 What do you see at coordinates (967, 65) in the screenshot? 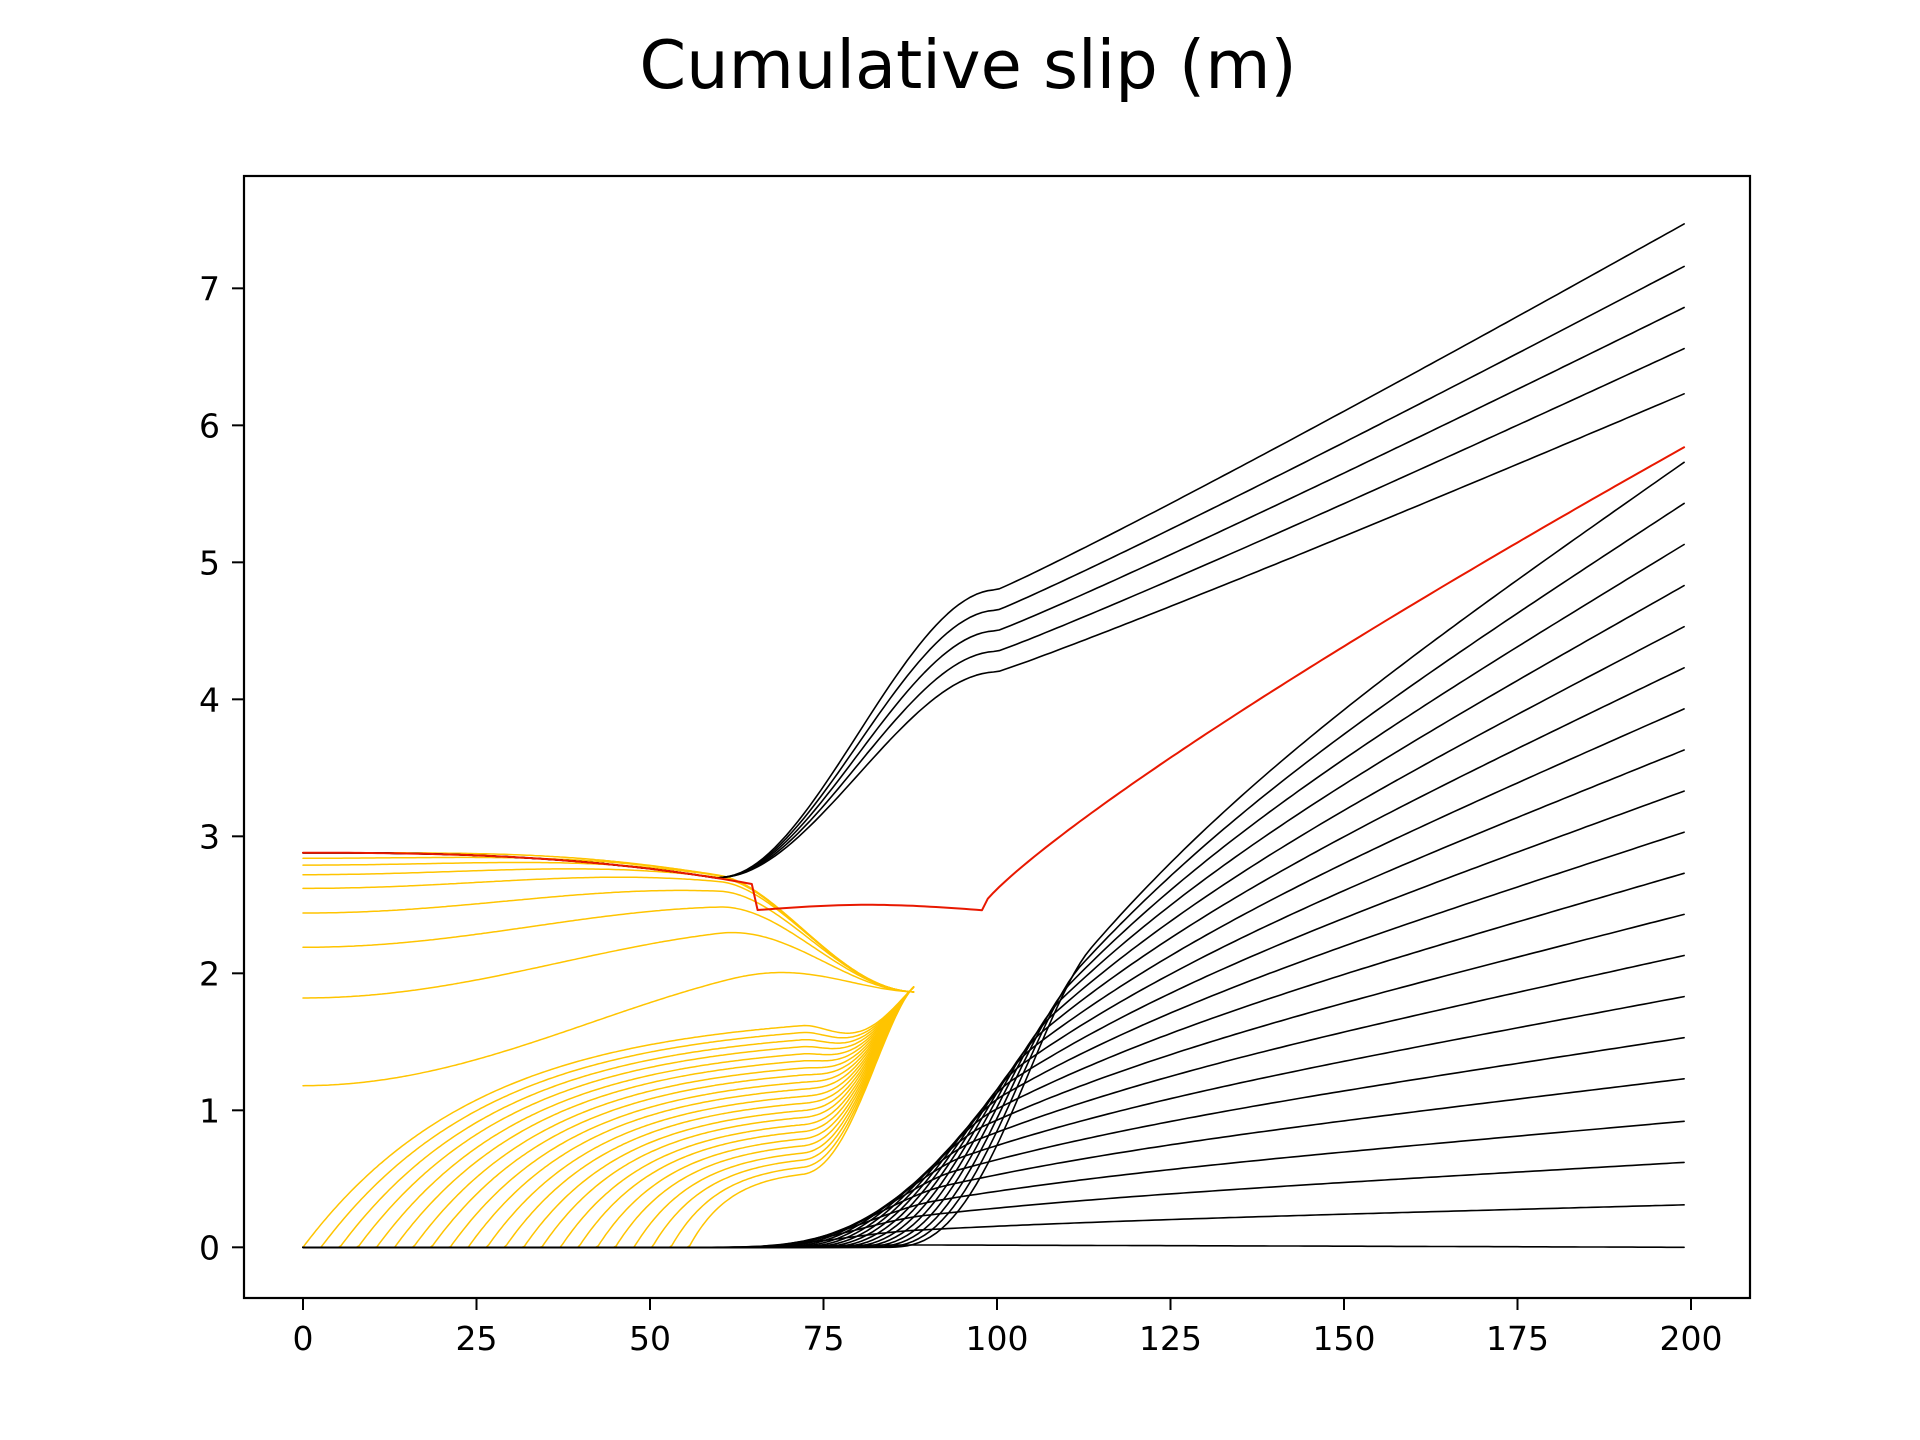
I see `chart-title: Cumulative slip (m)` at bounding box center [967, 65].